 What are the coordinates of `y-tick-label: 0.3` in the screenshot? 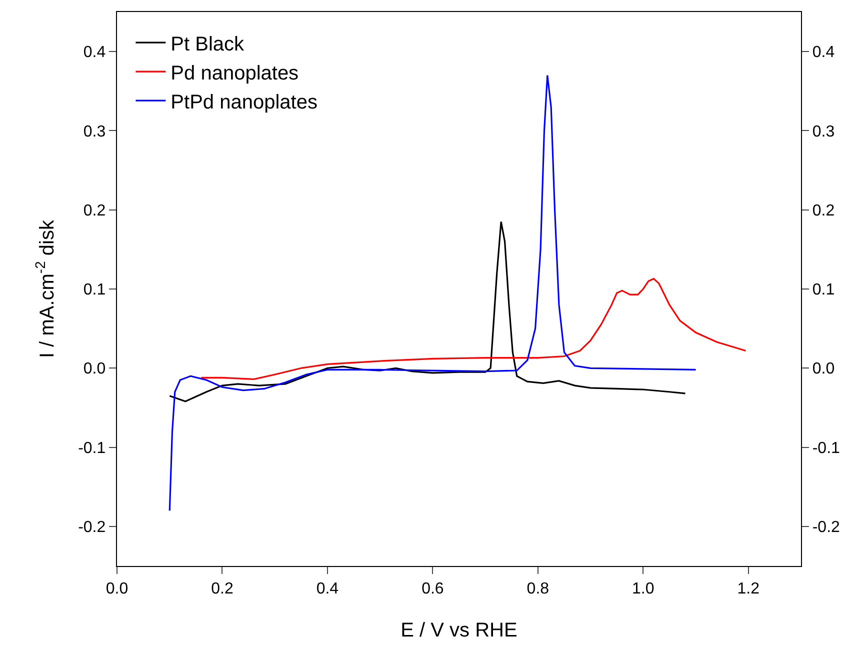 It's located at (94, 131).